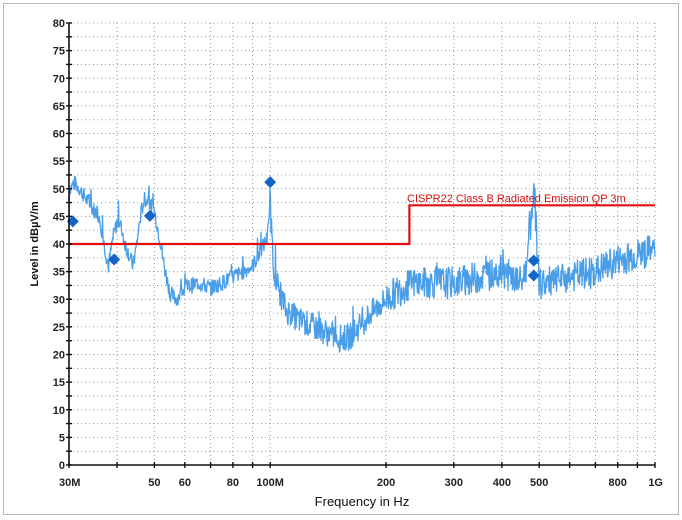 The image size is (682, 520). I want to click on x-tick-label: 800, so click(618, 483).